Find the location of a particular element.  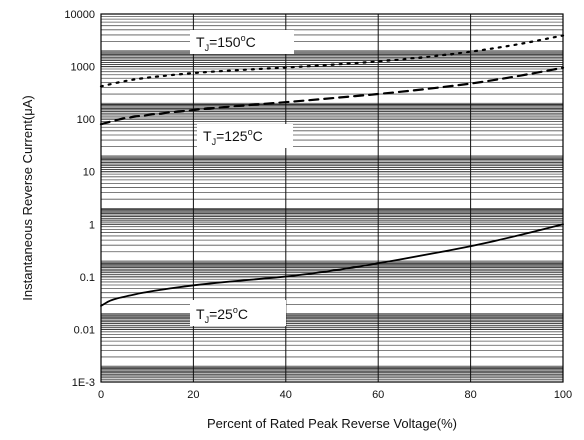

x-axis-label: Percent of Rated Peak Reverse Voltage(%) is located at coordinates (332, 423).